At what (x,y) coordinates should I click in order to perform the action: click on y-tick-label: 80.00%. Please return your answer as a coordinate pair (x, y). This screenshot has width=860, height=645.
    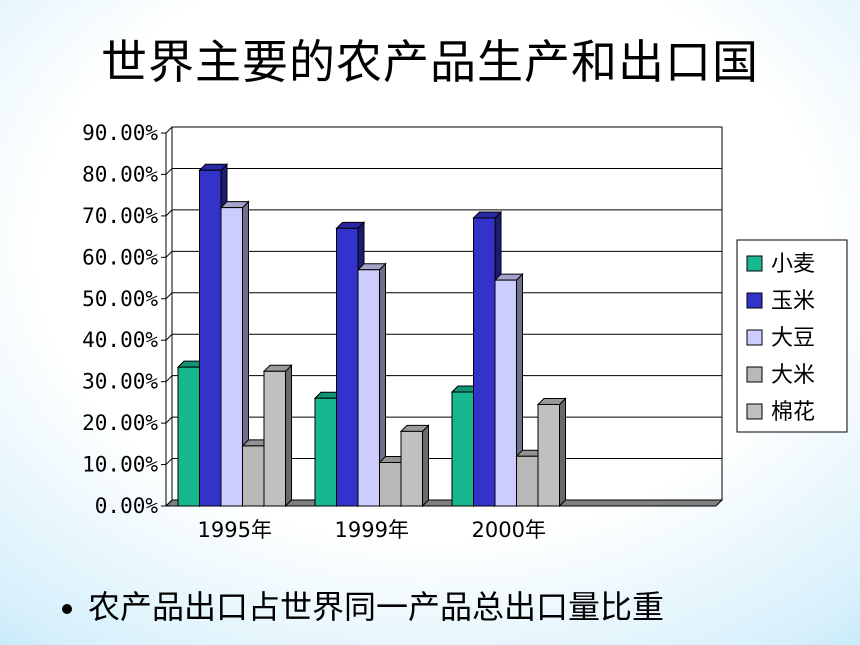
    Looking at the image, I should click on (120, 174).